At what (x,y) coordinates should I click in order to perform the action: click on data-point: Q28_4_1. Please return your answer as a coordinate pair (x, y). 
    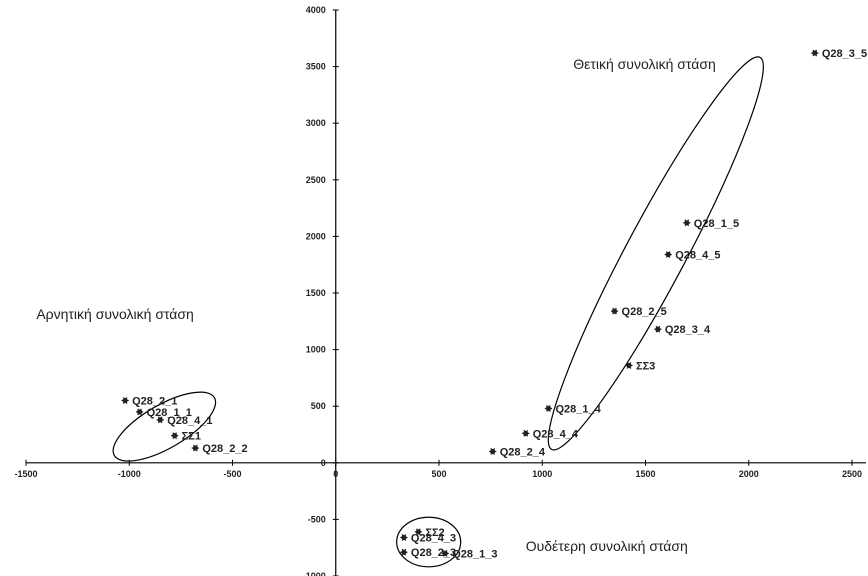
    Looking at the image, I should click on (184, 421).